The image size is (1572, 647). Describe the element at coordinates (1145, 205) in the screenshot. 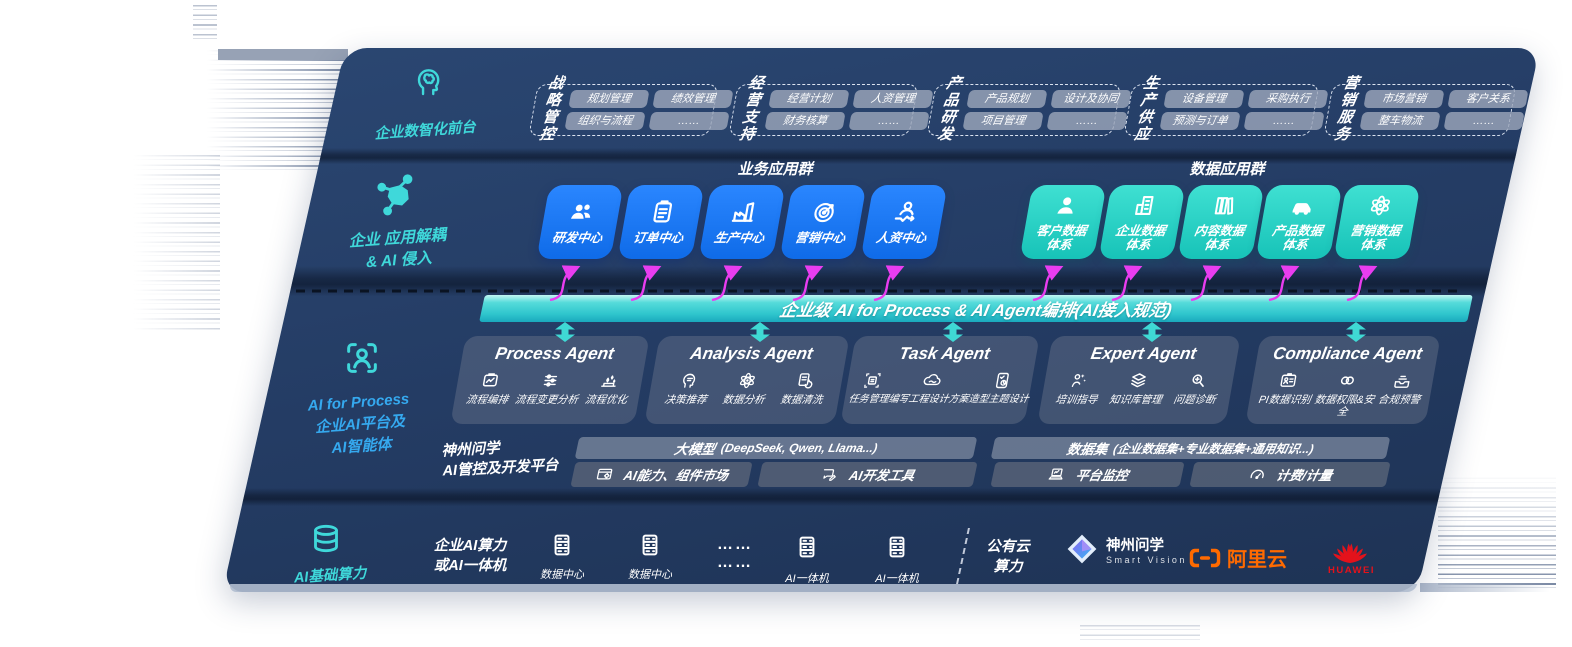

I see `building-icon` at that location.